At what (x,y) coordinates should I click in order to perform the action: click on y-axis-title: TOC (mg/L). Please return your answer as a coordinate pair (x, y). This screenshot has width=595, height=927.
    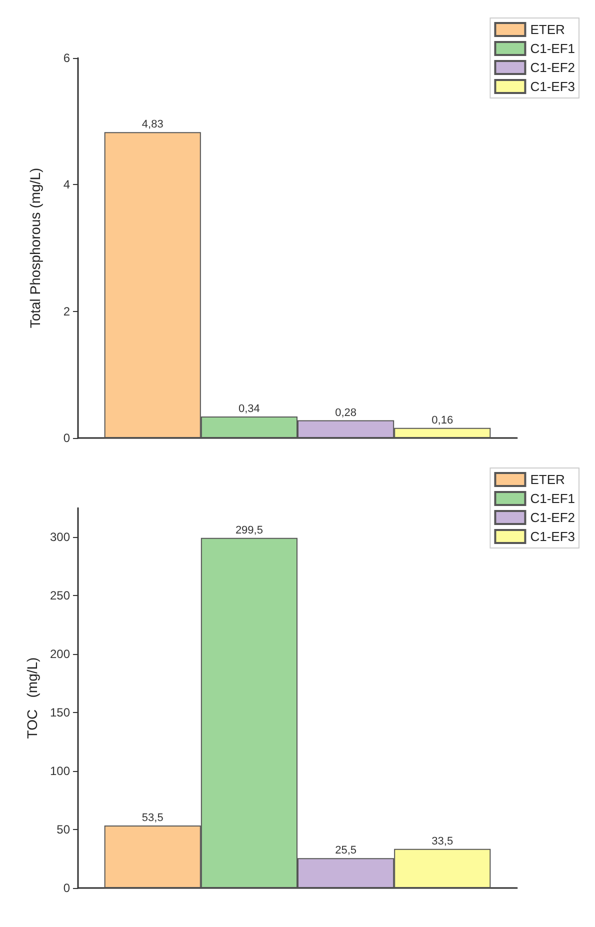
    Looking at the image, I should click on (32, 698).